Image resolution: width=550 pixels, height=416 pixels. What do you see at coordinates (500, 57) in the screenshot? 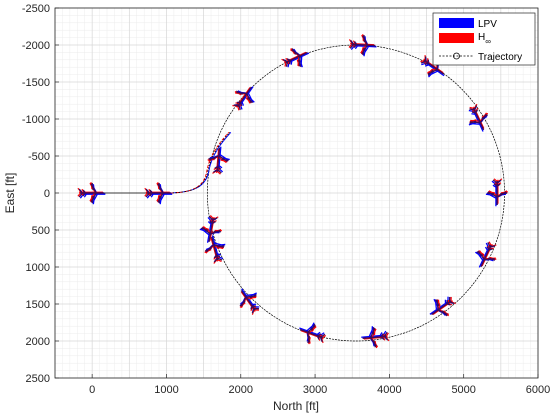
I see `legend-label-trajectory: Trajectory` at bounding box center [500, 57].